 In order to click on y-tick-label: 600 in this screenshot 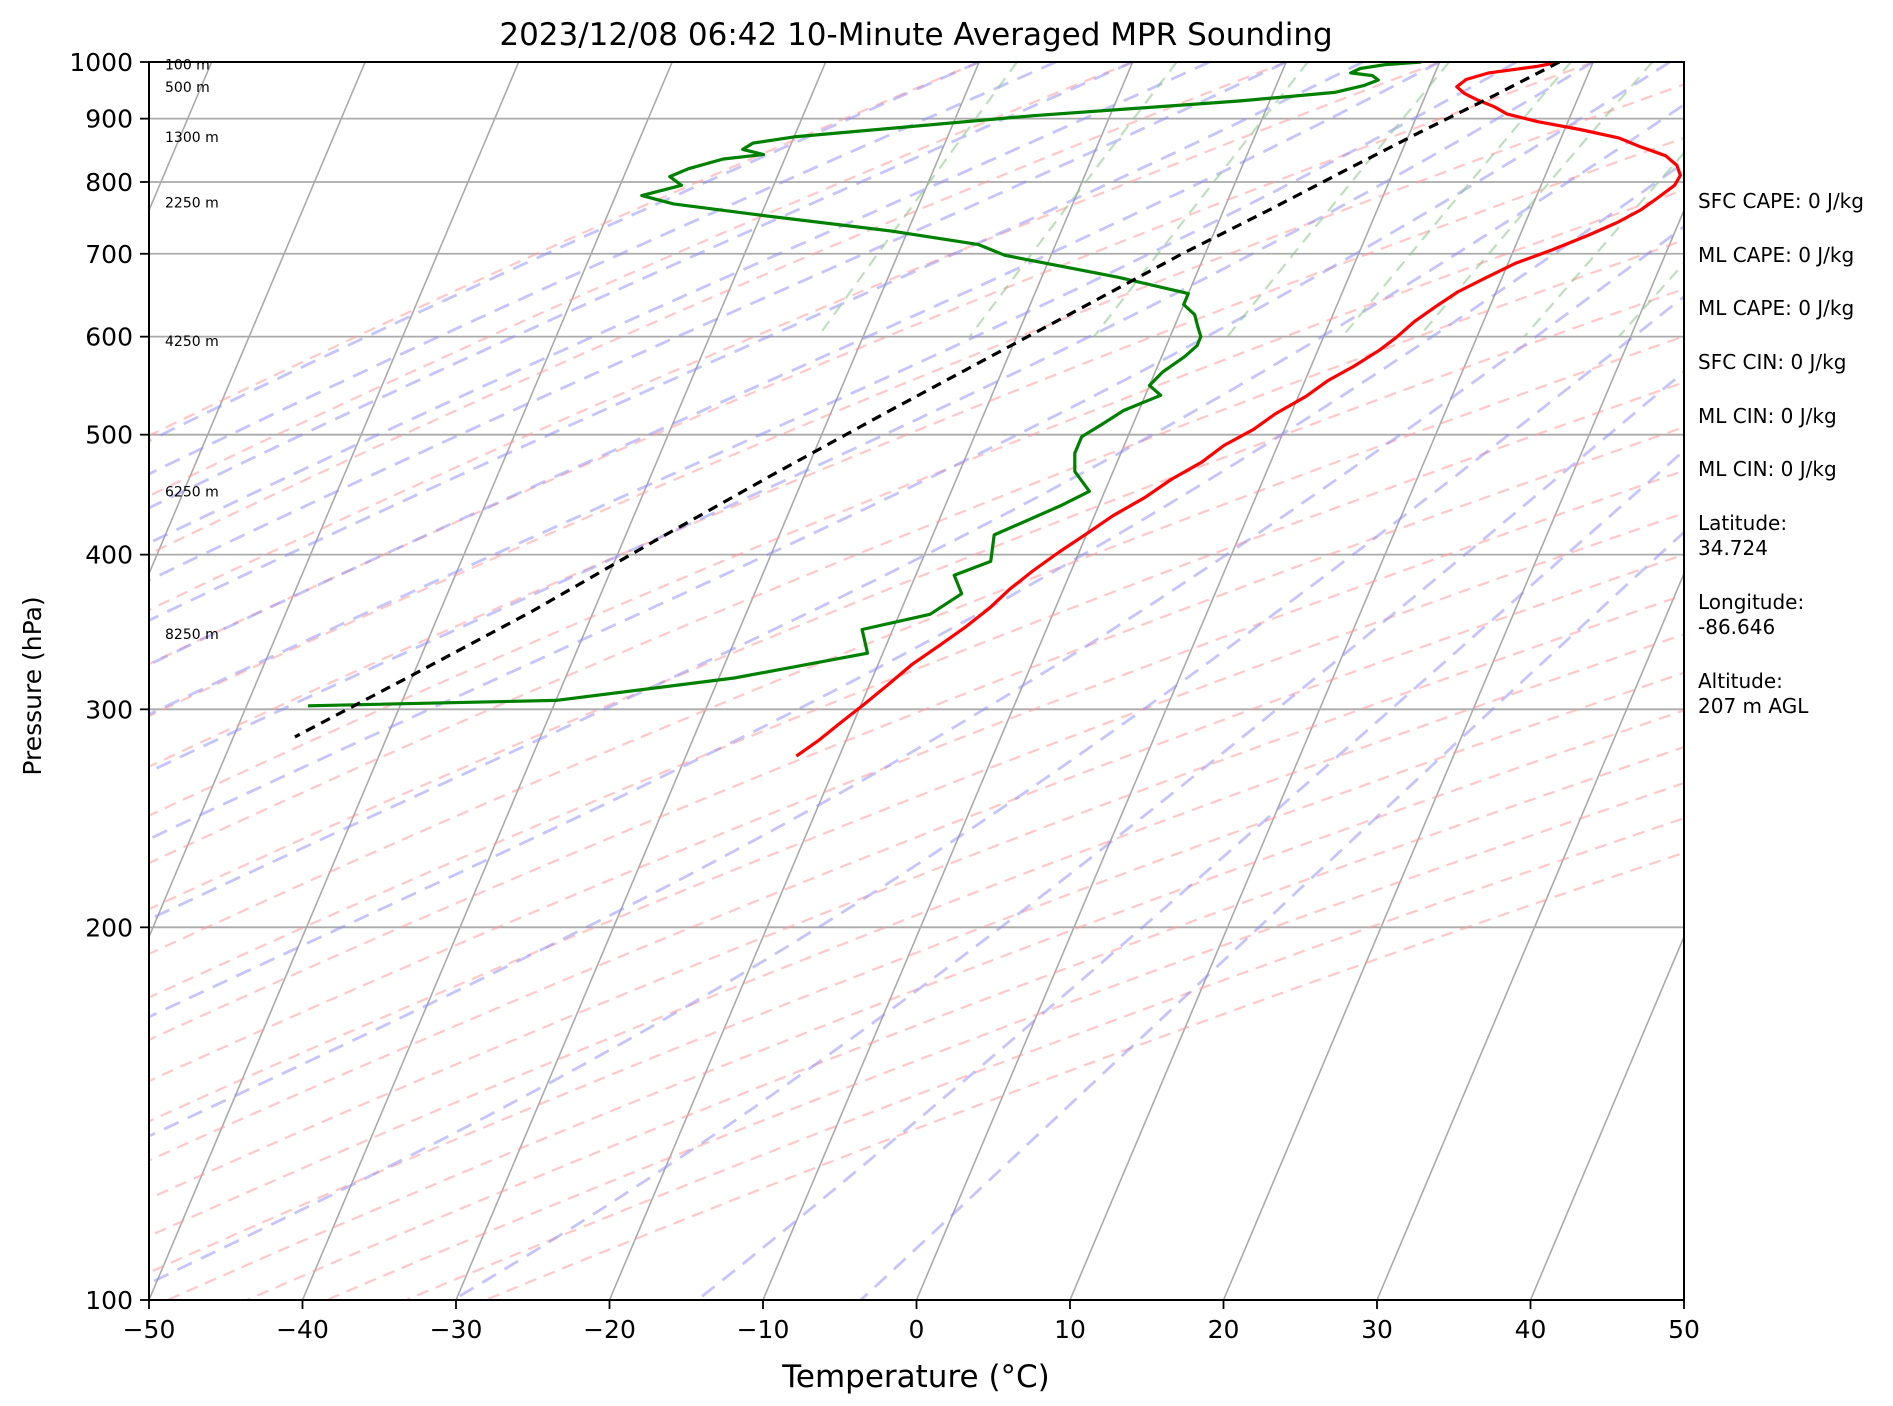, I will do `click(109, 337)`.